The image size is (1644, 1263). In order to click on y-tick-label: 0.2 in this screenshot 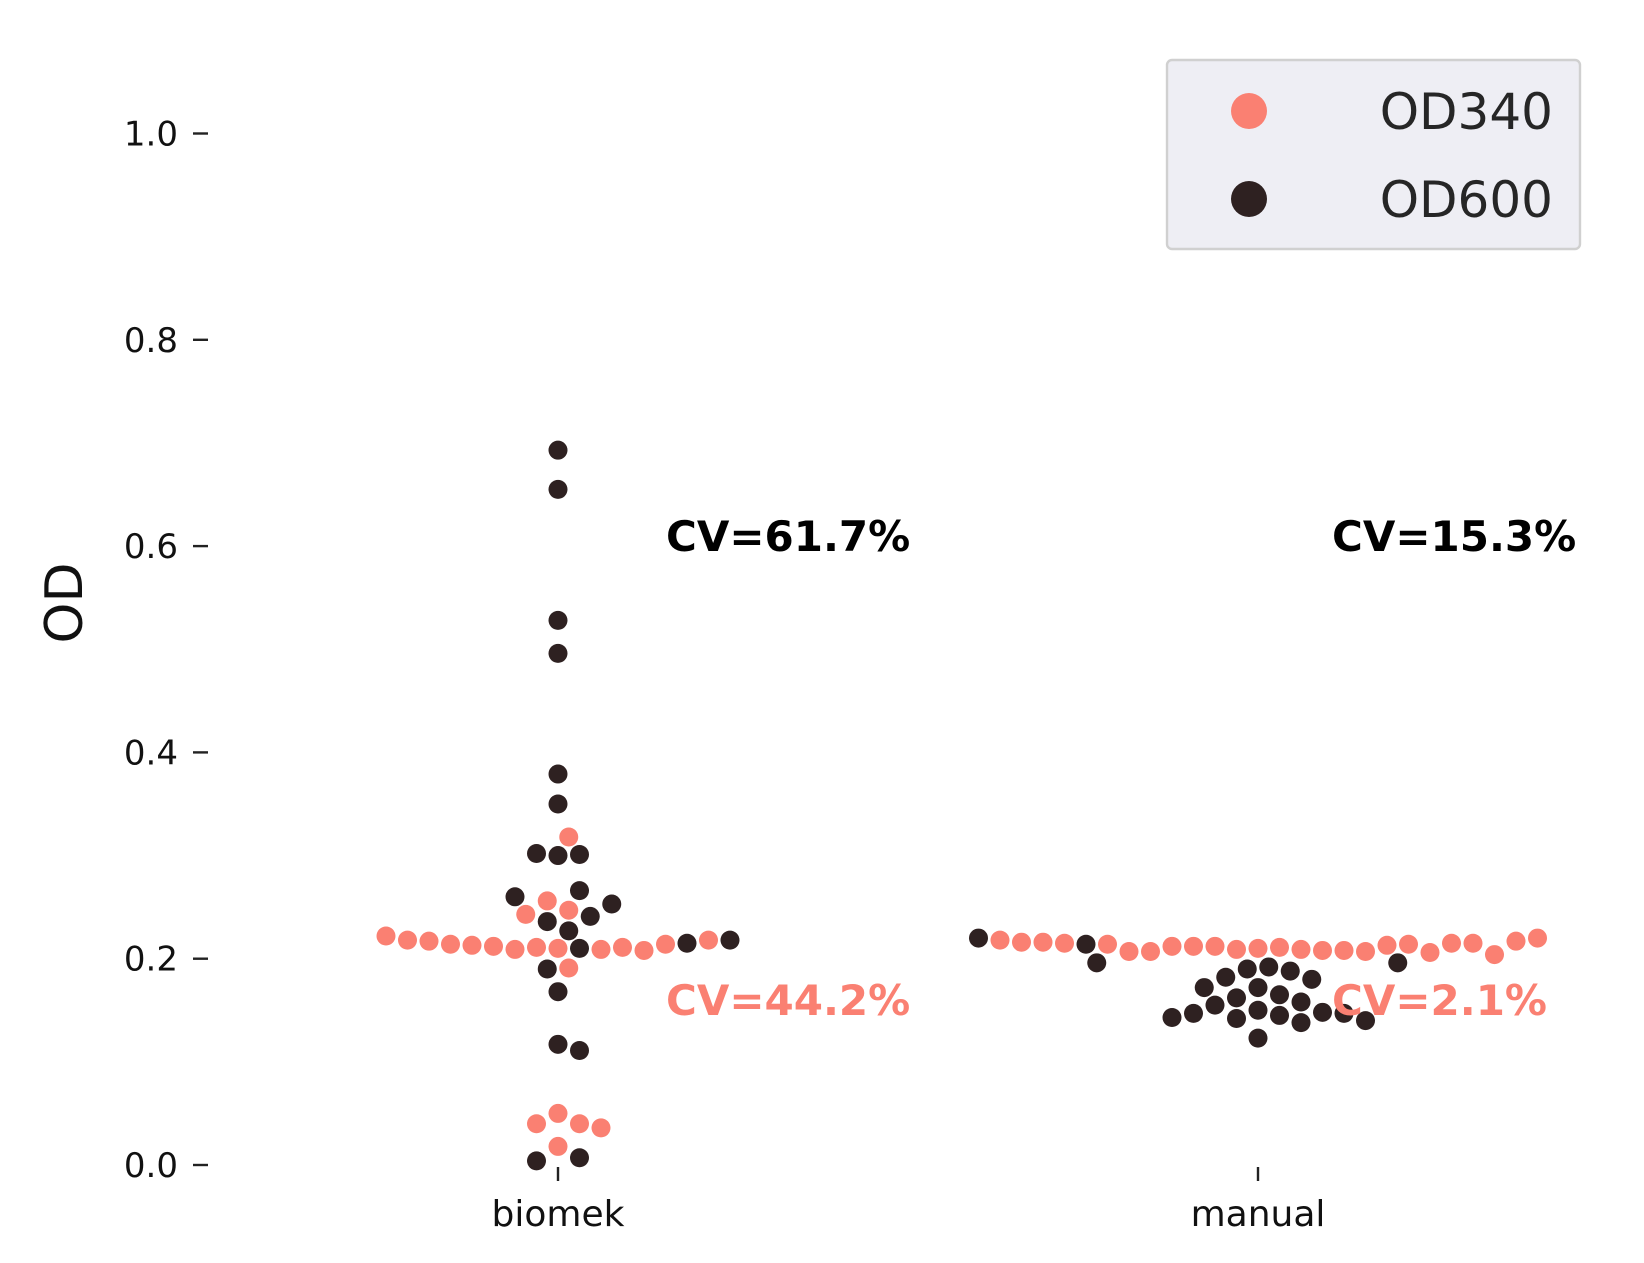, I will do `click(151, 960)`.